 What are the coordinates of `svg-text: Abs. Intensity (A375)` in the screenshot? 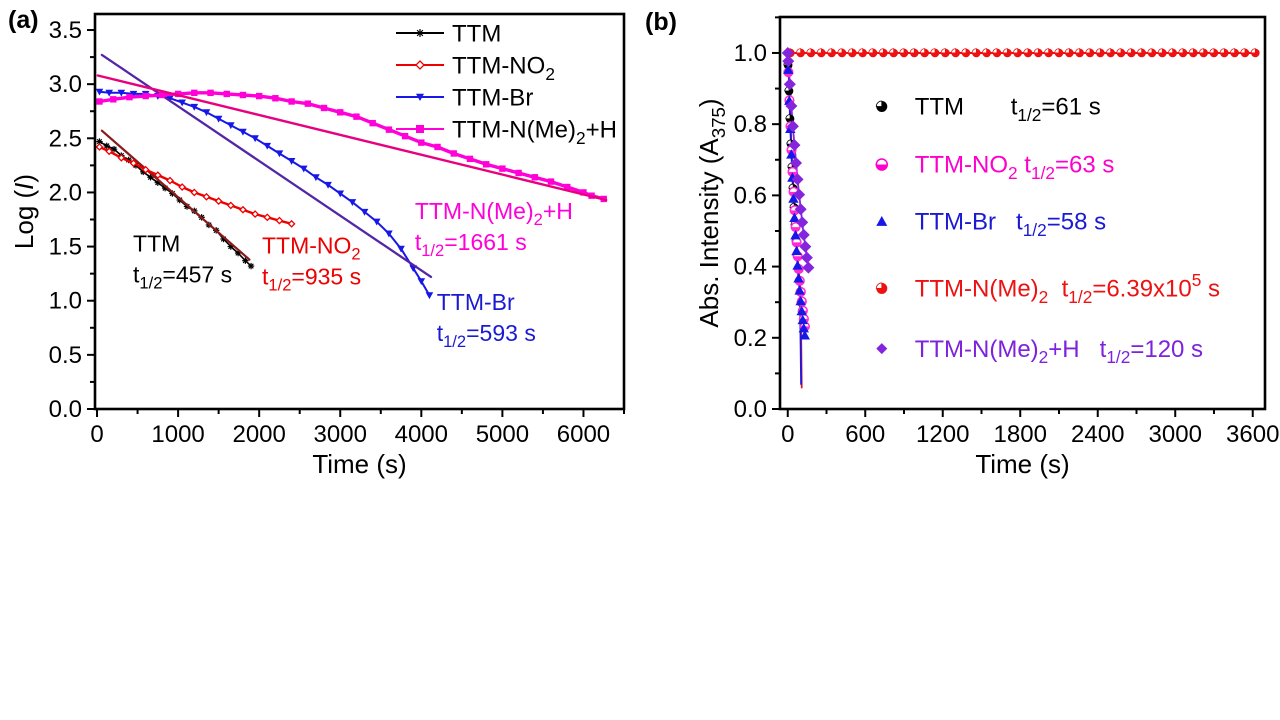 It's located at (711, 212).